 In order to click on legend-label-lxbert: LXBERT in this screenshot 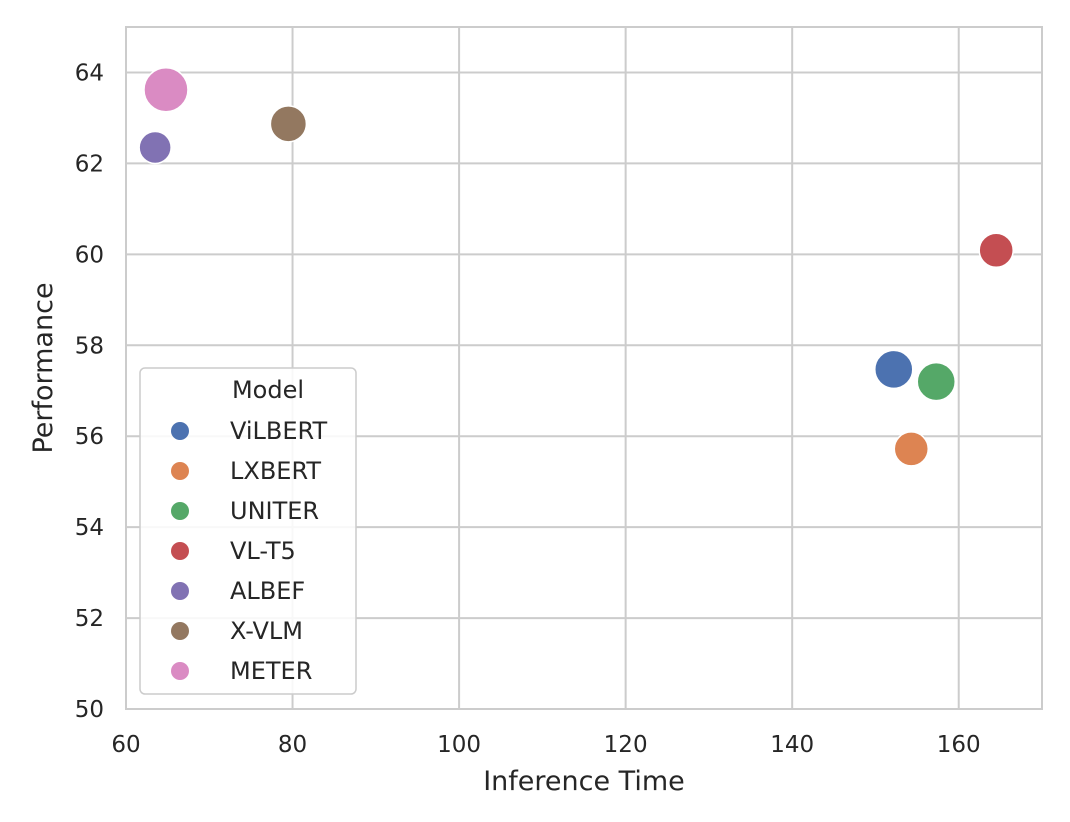, I will do `click(275, 471)`.